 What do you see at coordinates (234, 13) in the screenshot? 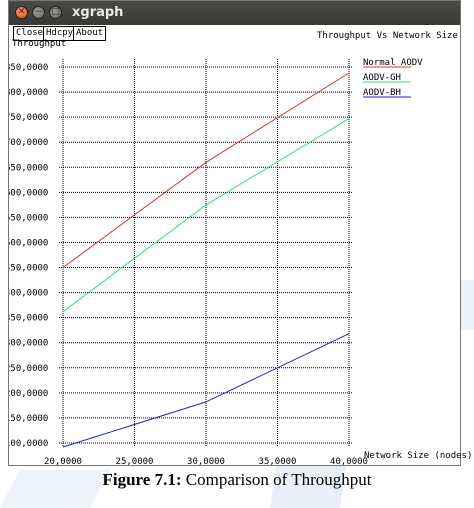
I see `window-titlebar: ✕ − □ xgraph` at bounding box center [234, 13].